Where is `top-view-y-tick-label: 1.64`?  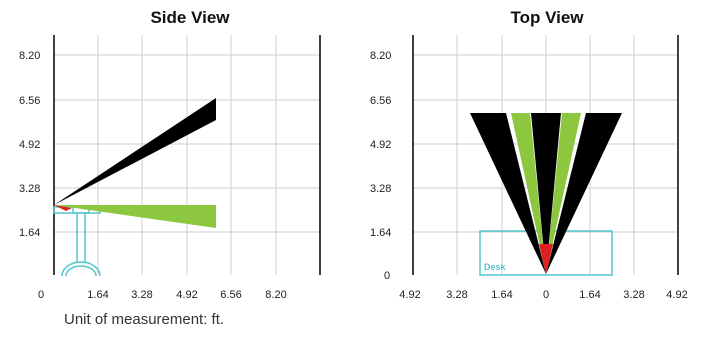 top-view-y-tick-label: 1.64 is located at coordinates (380, 233).